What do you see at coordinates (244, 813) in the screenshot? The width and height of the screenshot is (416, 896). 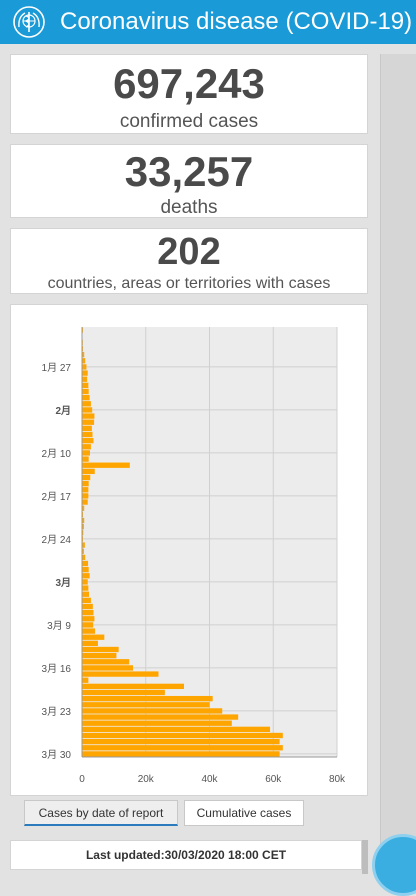 I see `tab-cumulative-cases: Cumulative cases` at bounding box center [244, 813].